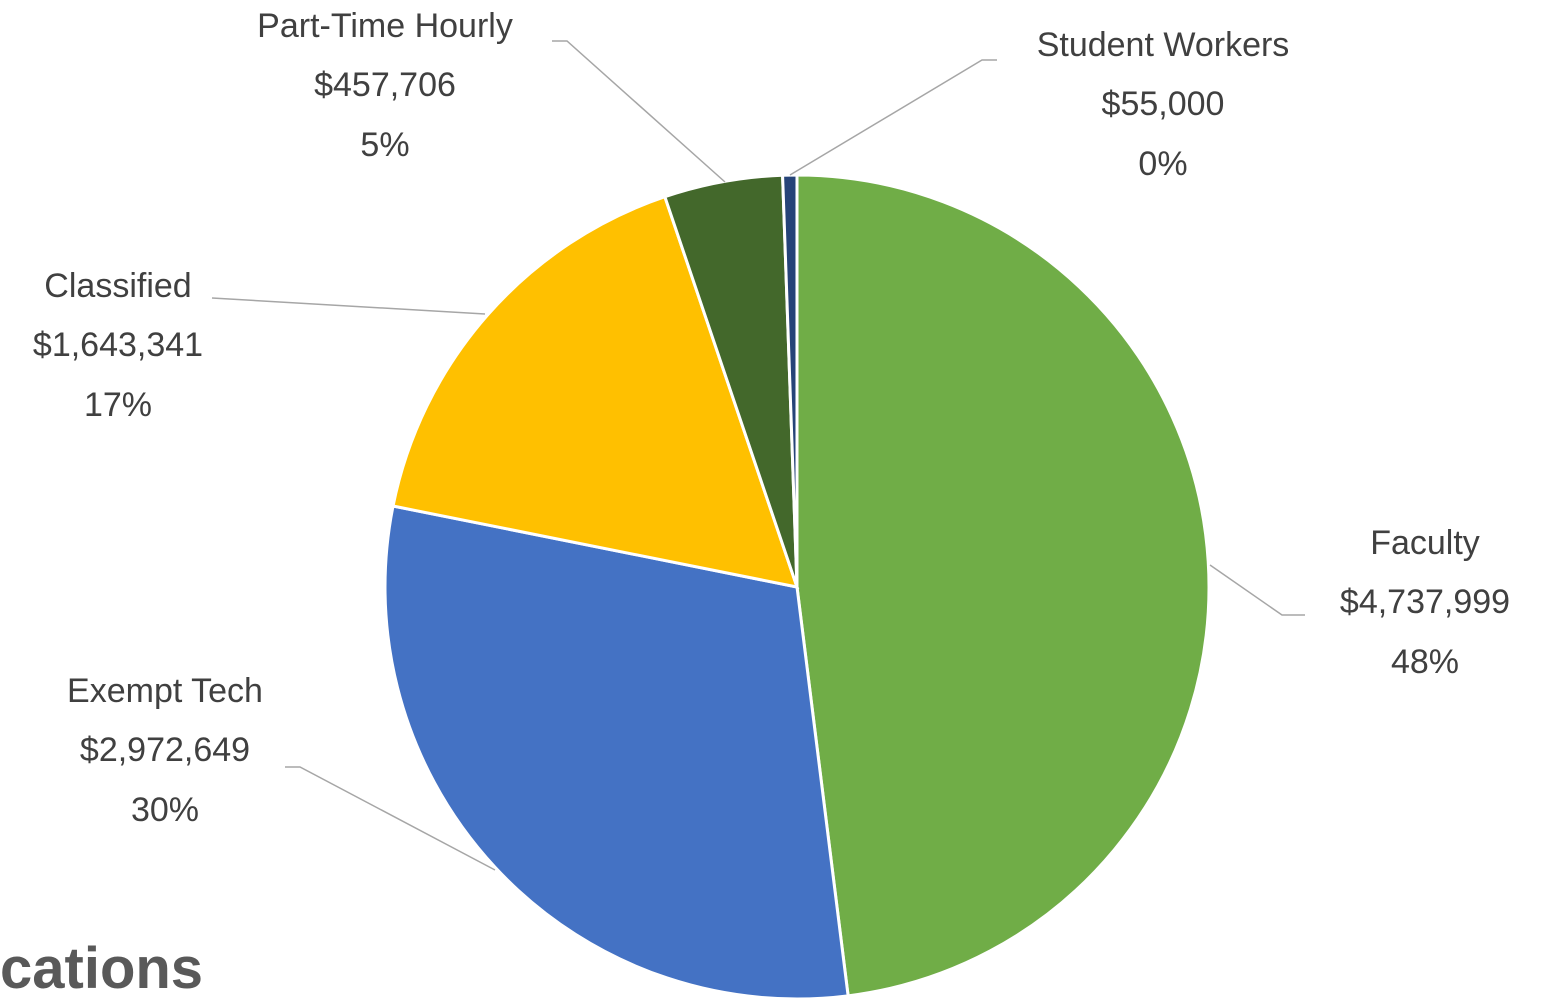  I want to click on slice-percent-label: 5%, so click(384, 145).